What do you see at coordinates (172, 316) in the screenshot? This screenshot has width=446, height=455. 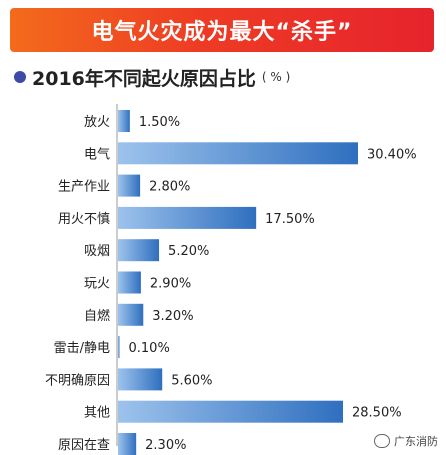 I see `value-label: 3.20%` at bounding box center [172, 316].